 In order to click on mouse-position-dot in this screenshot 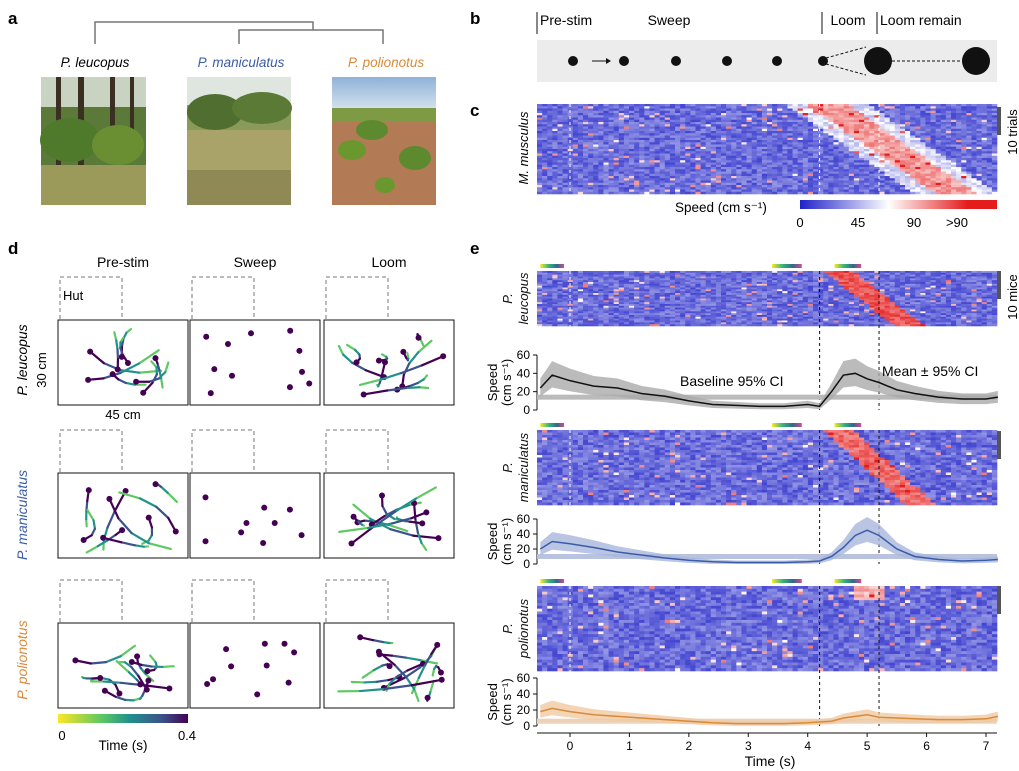, I will do `click(301, 535)`.